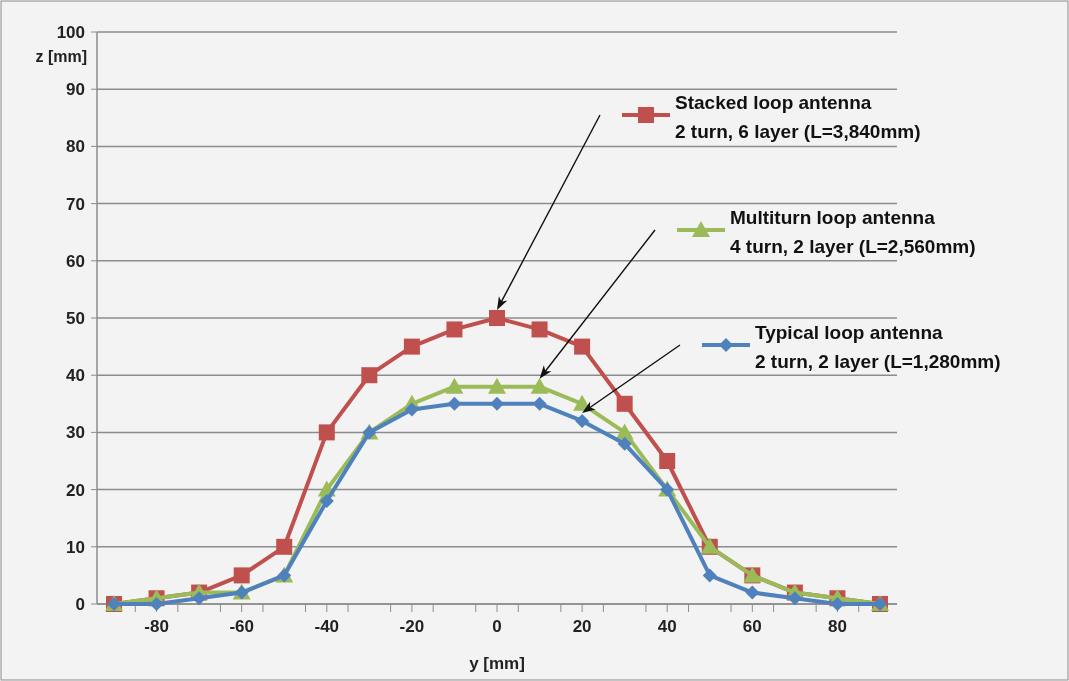 The image size is (1069, 681). I want to click on y-tick-label: 50, so click(75, 318).